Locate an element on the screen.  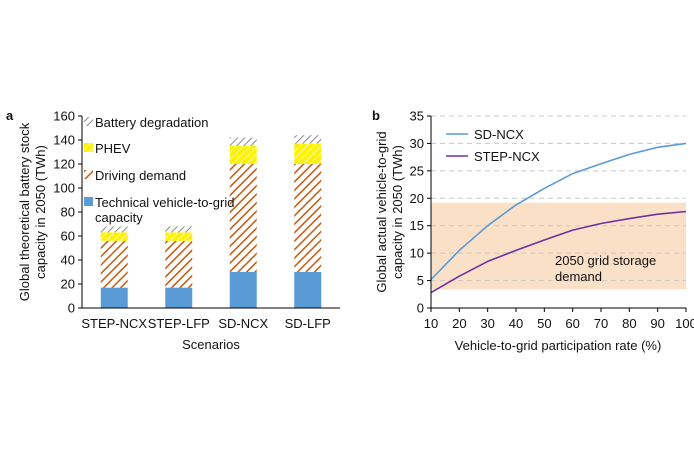
bar-step-ncx-driving-demand is located at coordinates (114, 264).